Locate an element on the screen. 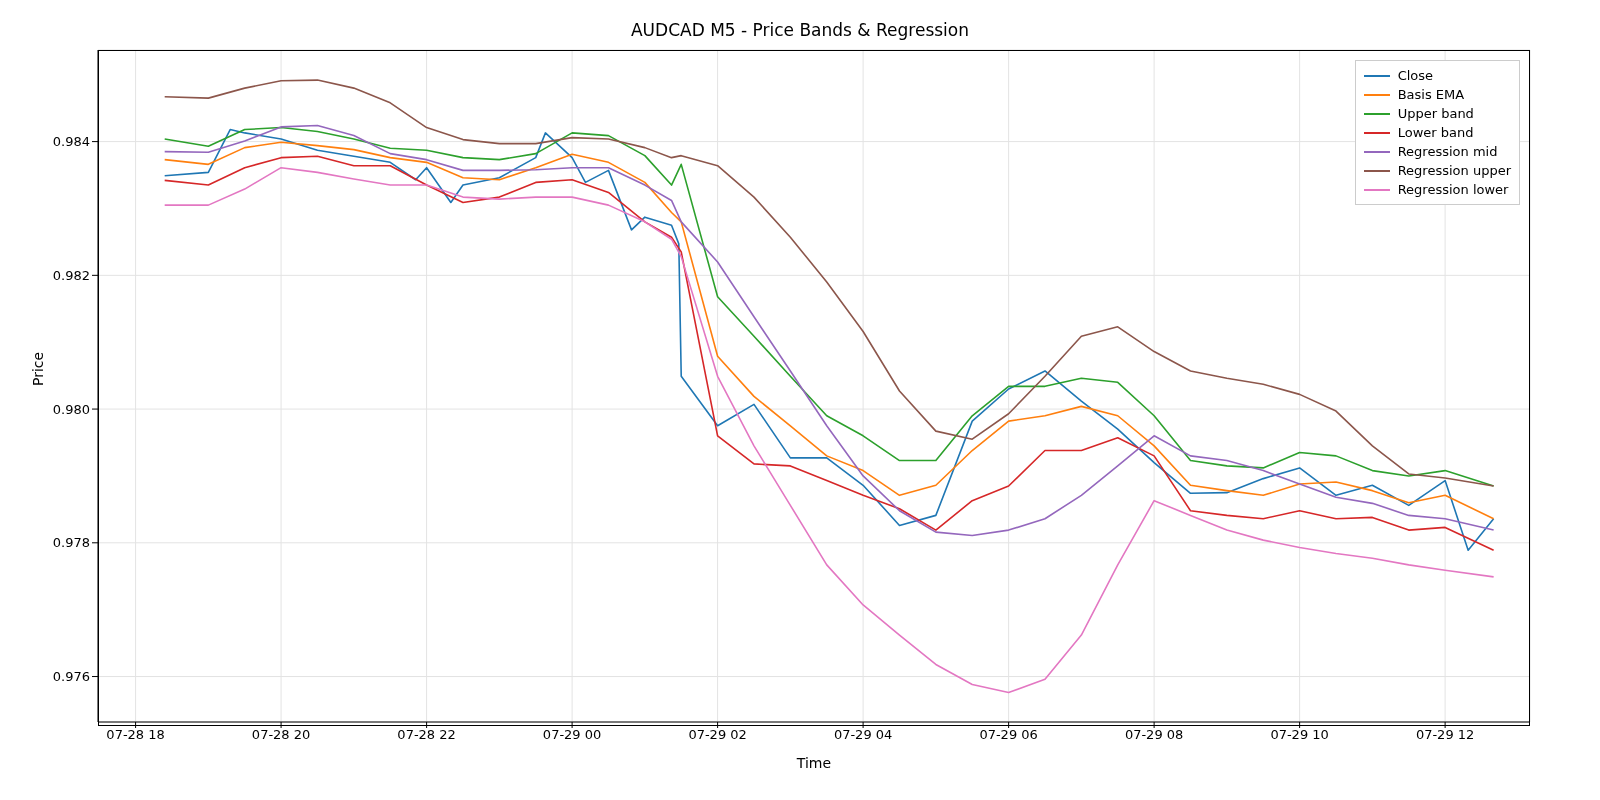 This screenshot has height=800, width=1600. chart-title: AUDCAD M5 - Price Bands & Regression is located at coordinates (800, 30).